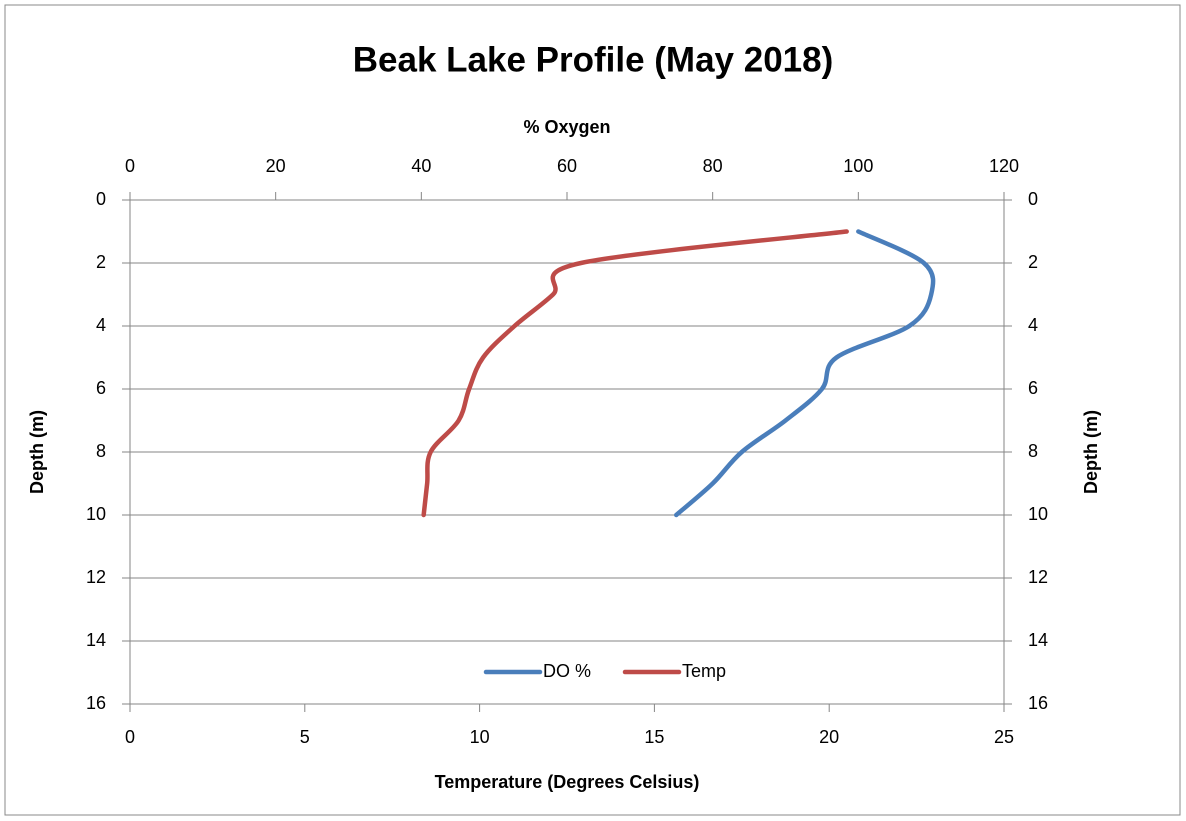  Describe the element at coordinates (1038, 640) in the screenshot. I see `y2-tick-label: 14` at that location.